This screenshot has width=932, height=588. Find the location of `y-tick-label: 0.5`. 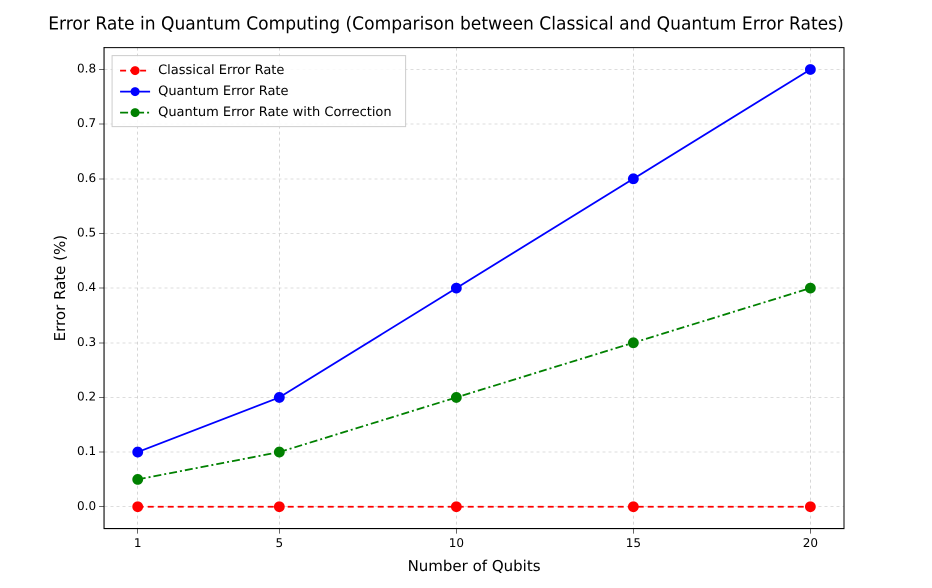

y-tick-label: 0.5 is located at coordinates (86, 233).